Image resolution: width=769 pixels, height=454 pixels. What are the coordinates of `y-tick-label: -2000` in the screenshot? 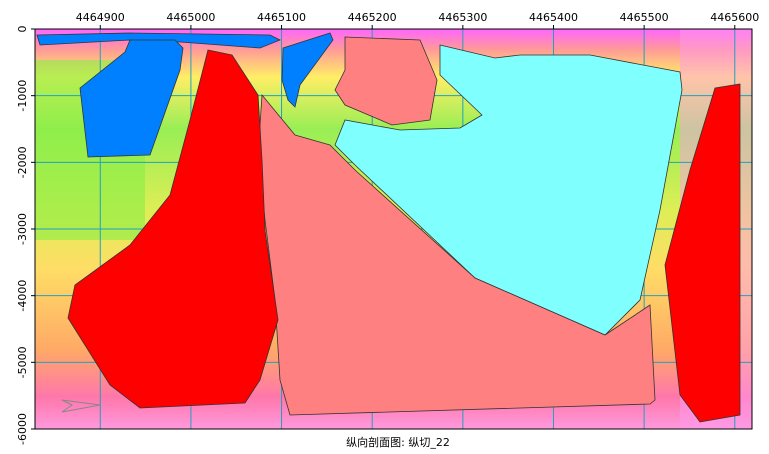 It's located at (22, 162).